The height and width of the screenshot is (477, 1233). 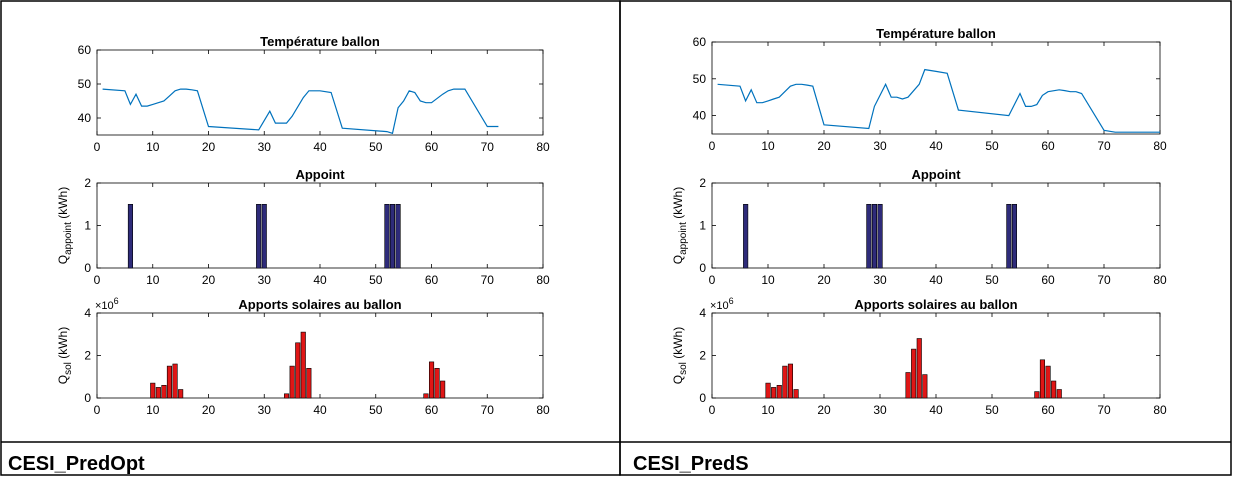 What do you see at coordinates (300, 111) in the screenshot?
I see `series-line` at bounding box center [300, 111].